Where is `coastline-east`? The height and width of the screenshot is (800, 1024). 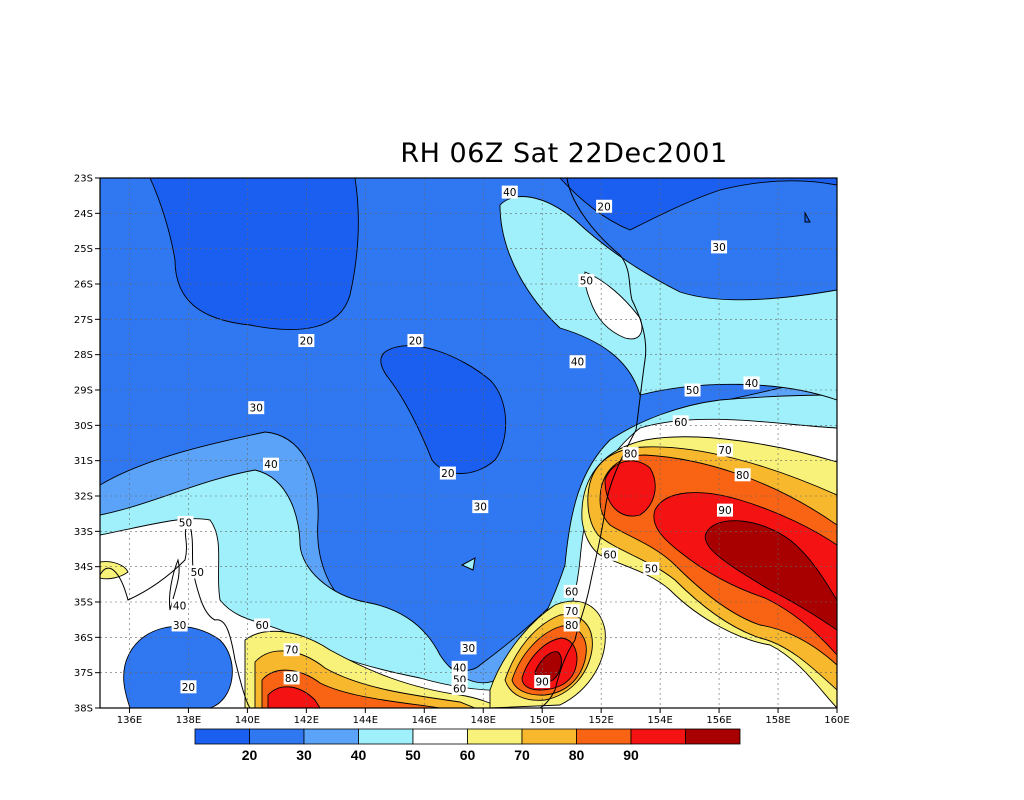 coastline-east is located at coordinates (606, 409).